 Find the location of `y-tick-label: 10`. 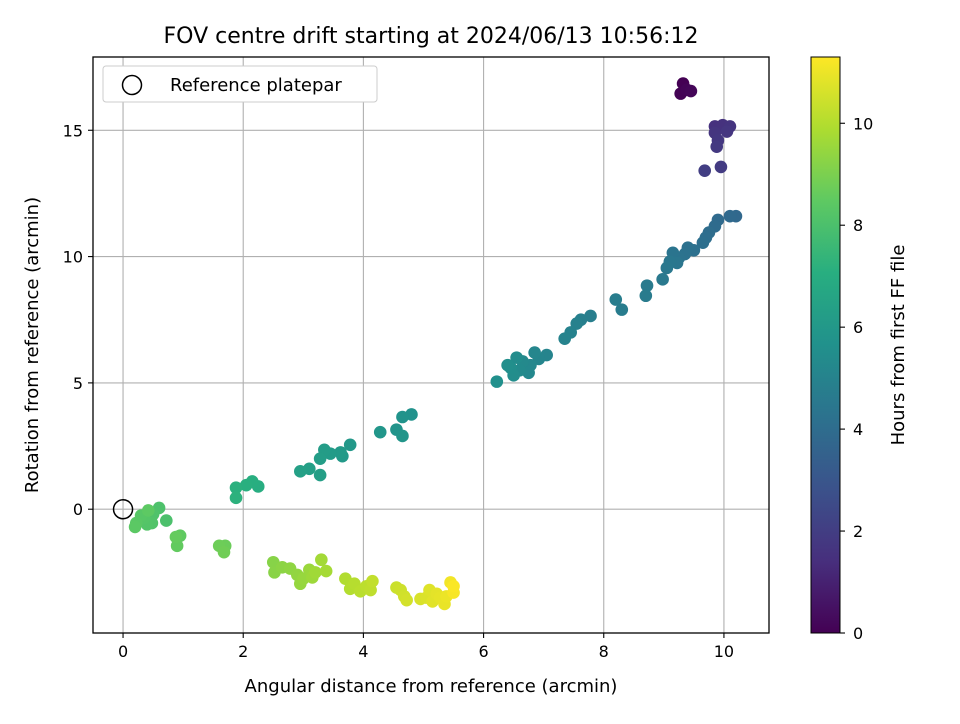

y-tick-label: 10 is located at coordinates (73, 257).